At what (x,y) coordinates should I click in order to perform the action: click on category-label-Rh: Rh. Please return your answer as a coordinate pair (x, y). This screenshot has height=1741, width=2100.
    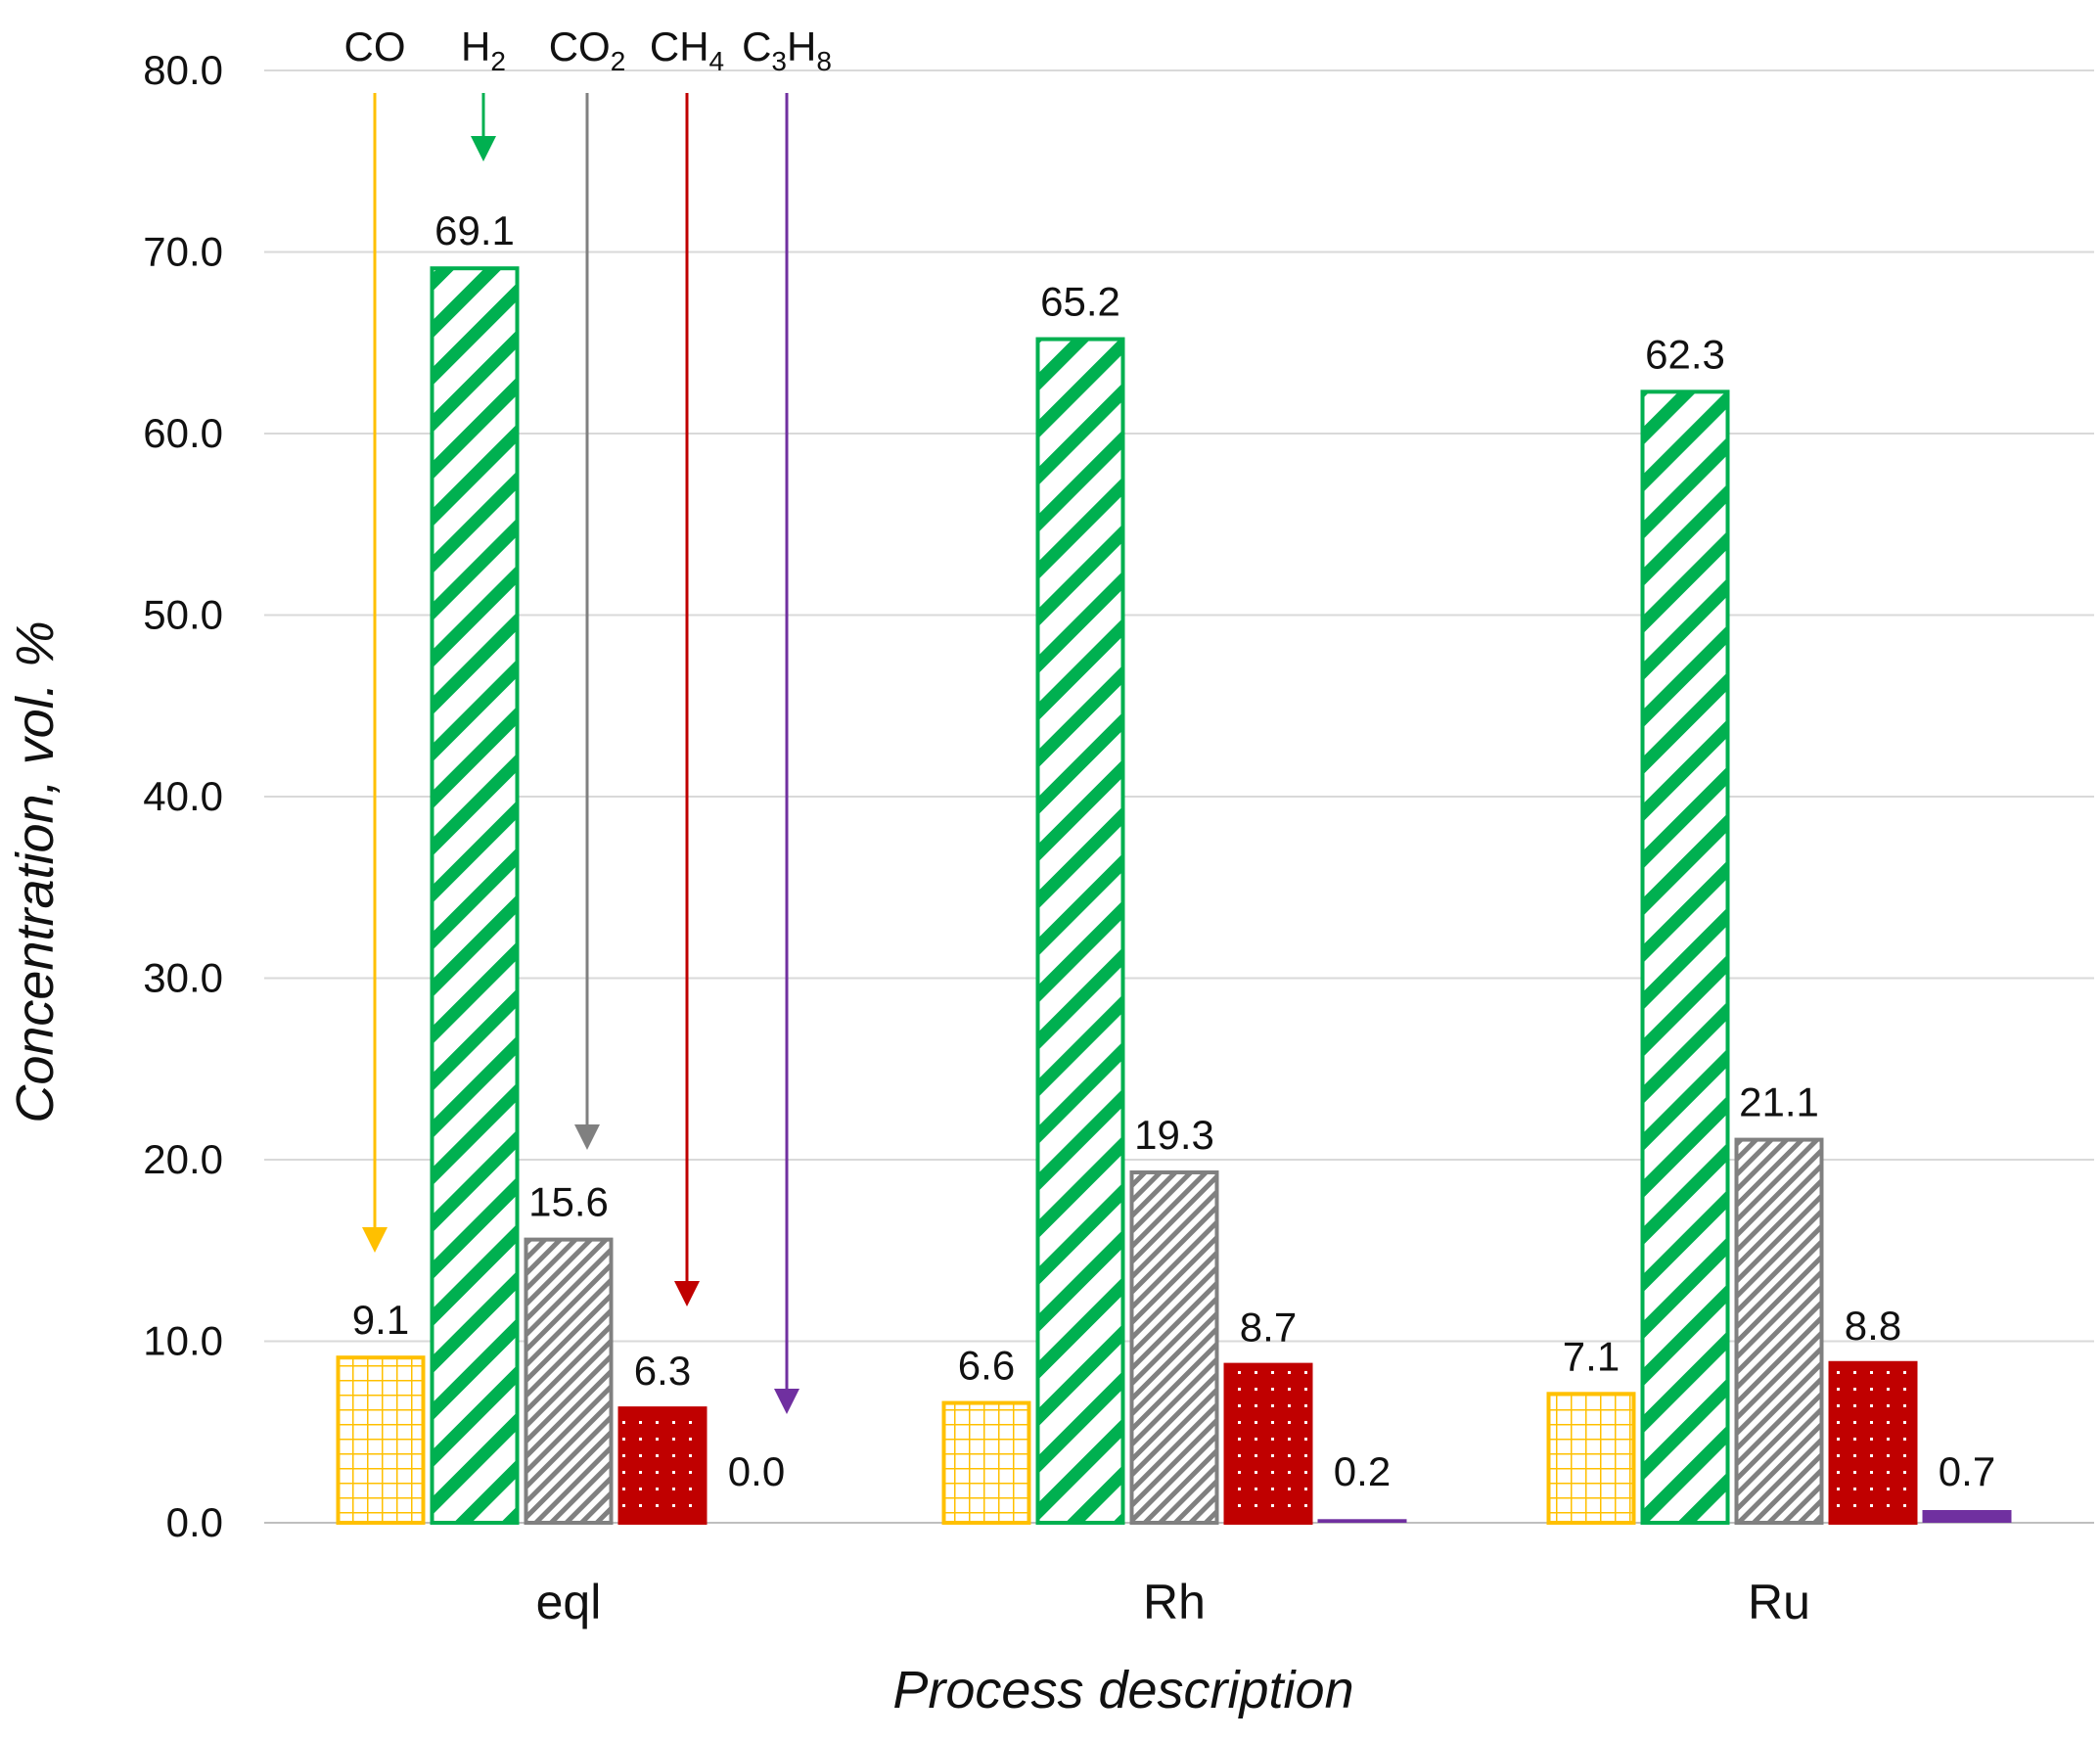
    Looking at the image, I should click on (1174, 1602).